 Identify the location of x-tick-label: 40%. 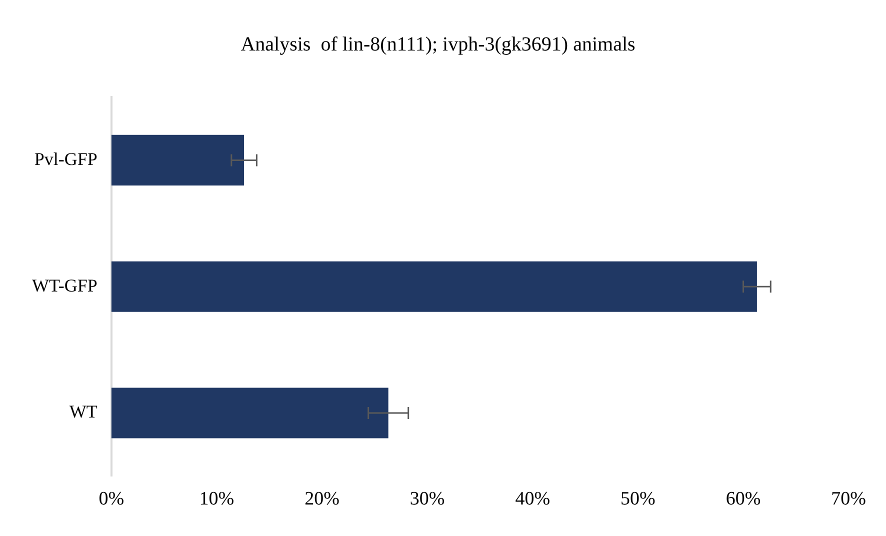
(532, 499).